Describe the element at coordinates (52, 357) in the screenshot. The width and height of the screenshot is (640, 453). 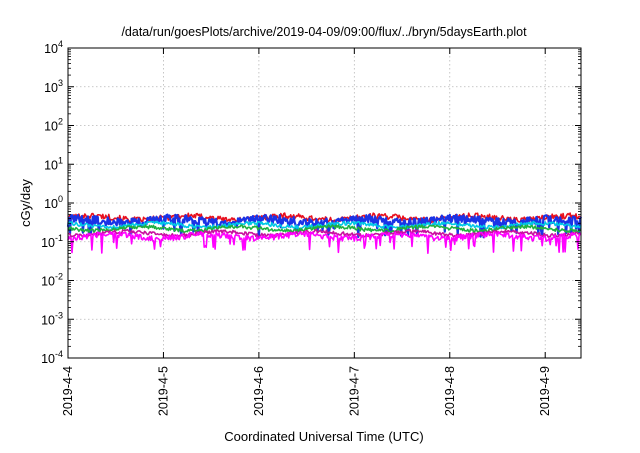
I see `y-tick-label: 10⁻⁴` at that location.